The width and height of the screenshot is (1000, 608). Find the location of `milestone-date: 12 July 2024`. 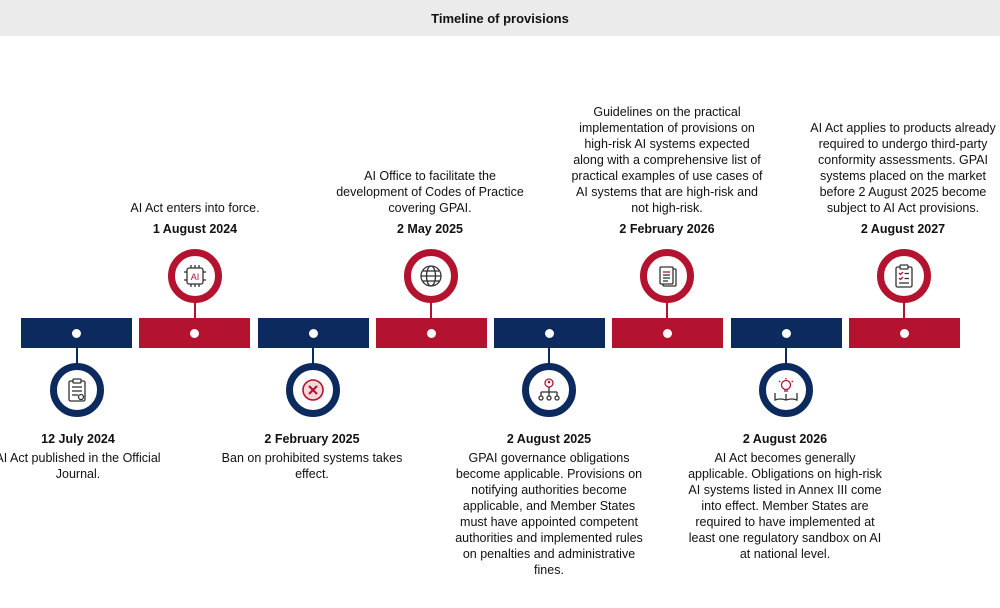

milestone-date: 12 July 2024 is located at coordinates (78, 439).